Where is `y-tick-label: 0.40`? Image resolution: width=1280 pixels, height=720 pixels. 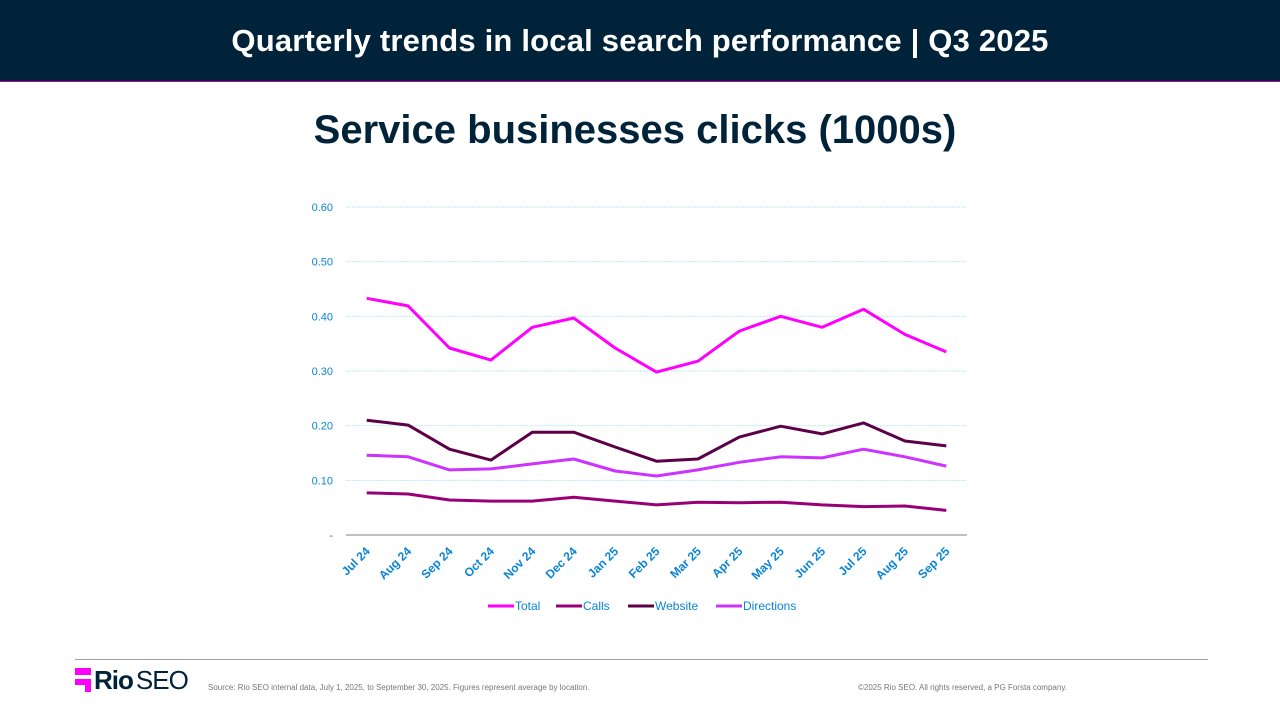
y-tick-label: 0.40 is located at coordinates (322, 317).